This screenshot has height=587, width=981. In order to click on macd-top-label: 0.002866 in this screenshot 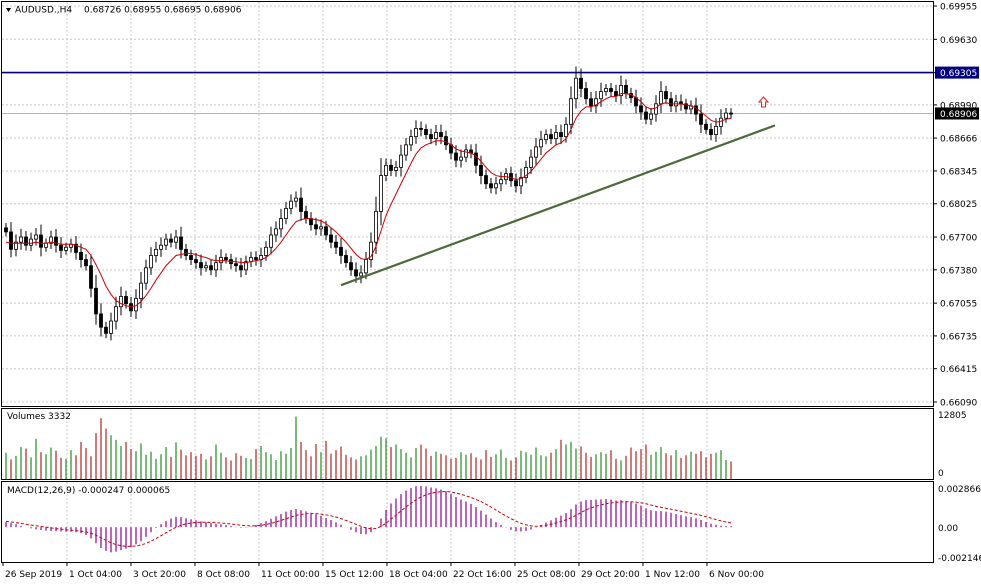, I will do `click(959, 490)`.